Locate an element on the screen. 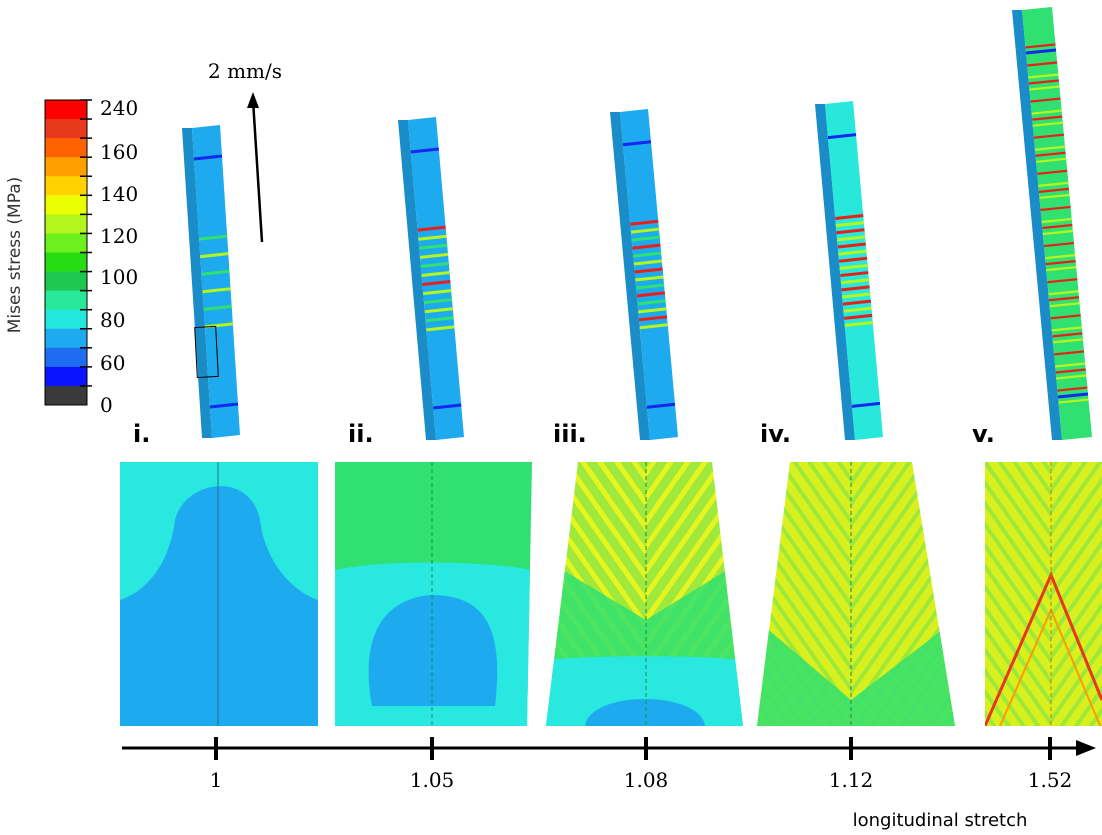  colorbar-tick-label: 60 is located at coordinates (112, 363).